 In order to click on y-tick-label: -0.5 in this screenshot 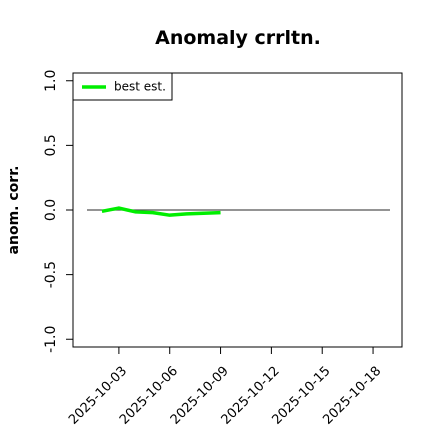, I will do `click(51, 274)`.